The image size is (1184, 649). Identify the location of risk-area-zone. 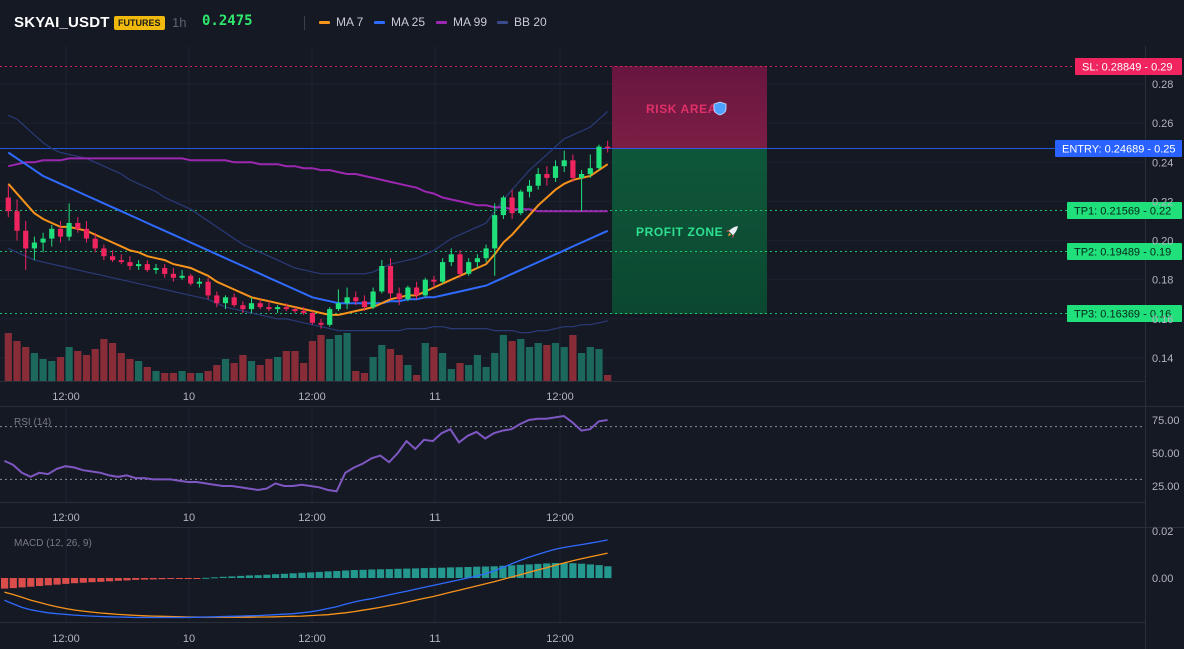
(689, 107).